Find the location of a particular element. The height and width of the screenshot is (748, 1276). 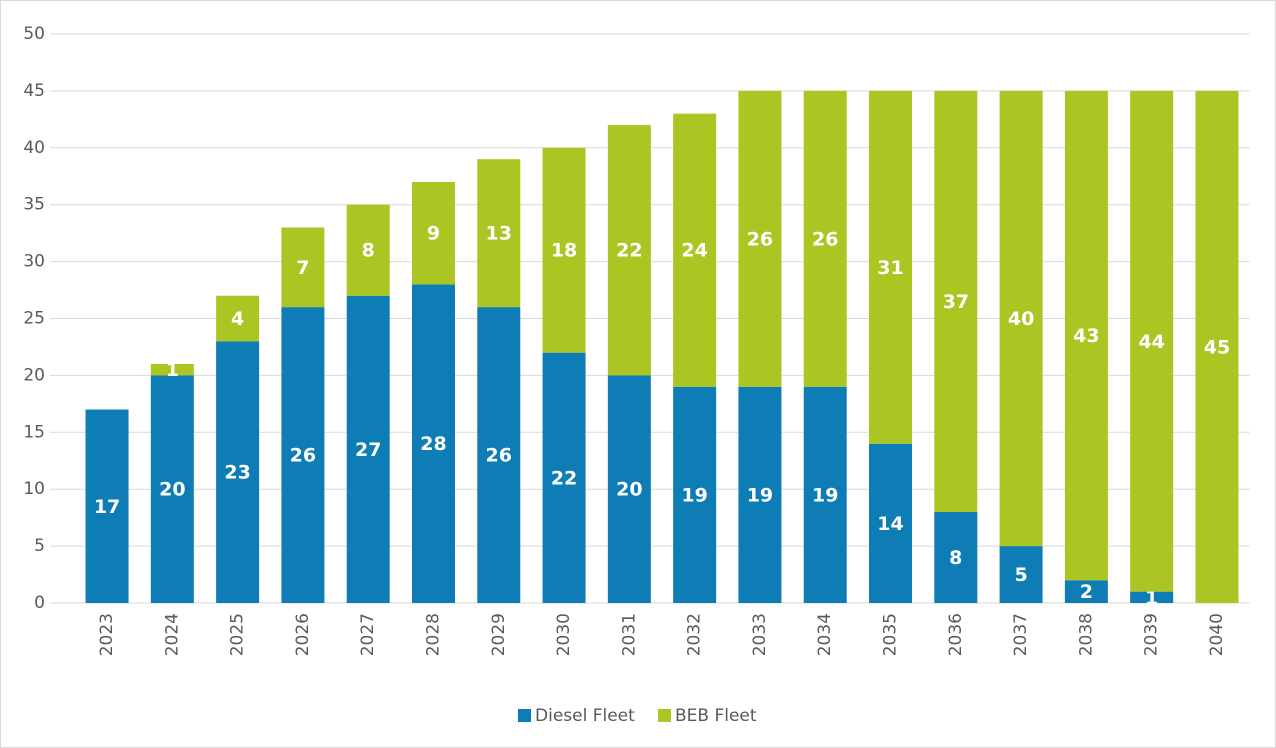

data-label: 24 is located at coordinates (694, 251).